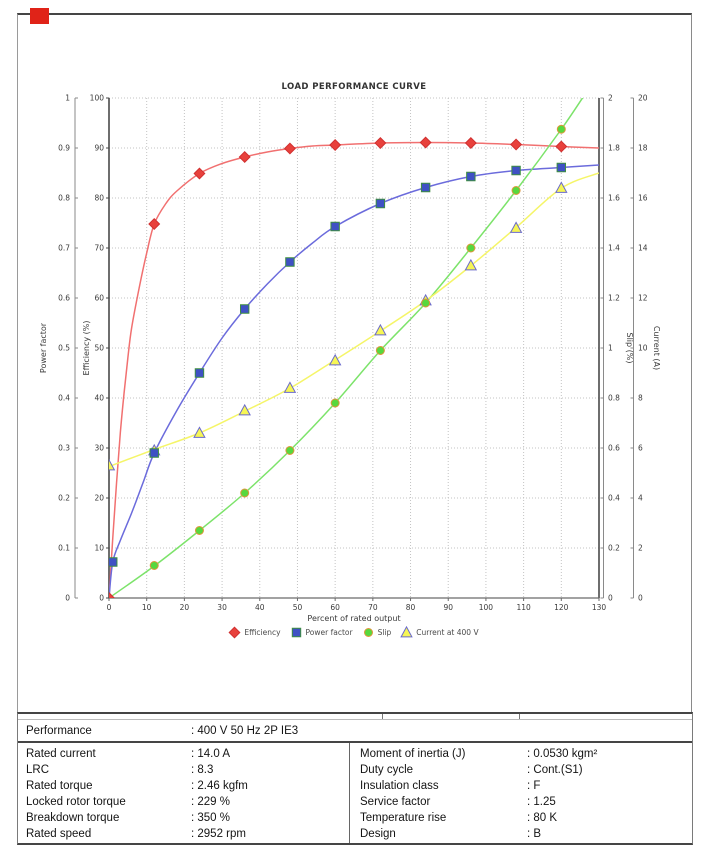  Describe the element at coordinates (643, 198) in the screenshot. I see `svg-text: 16` at that location.